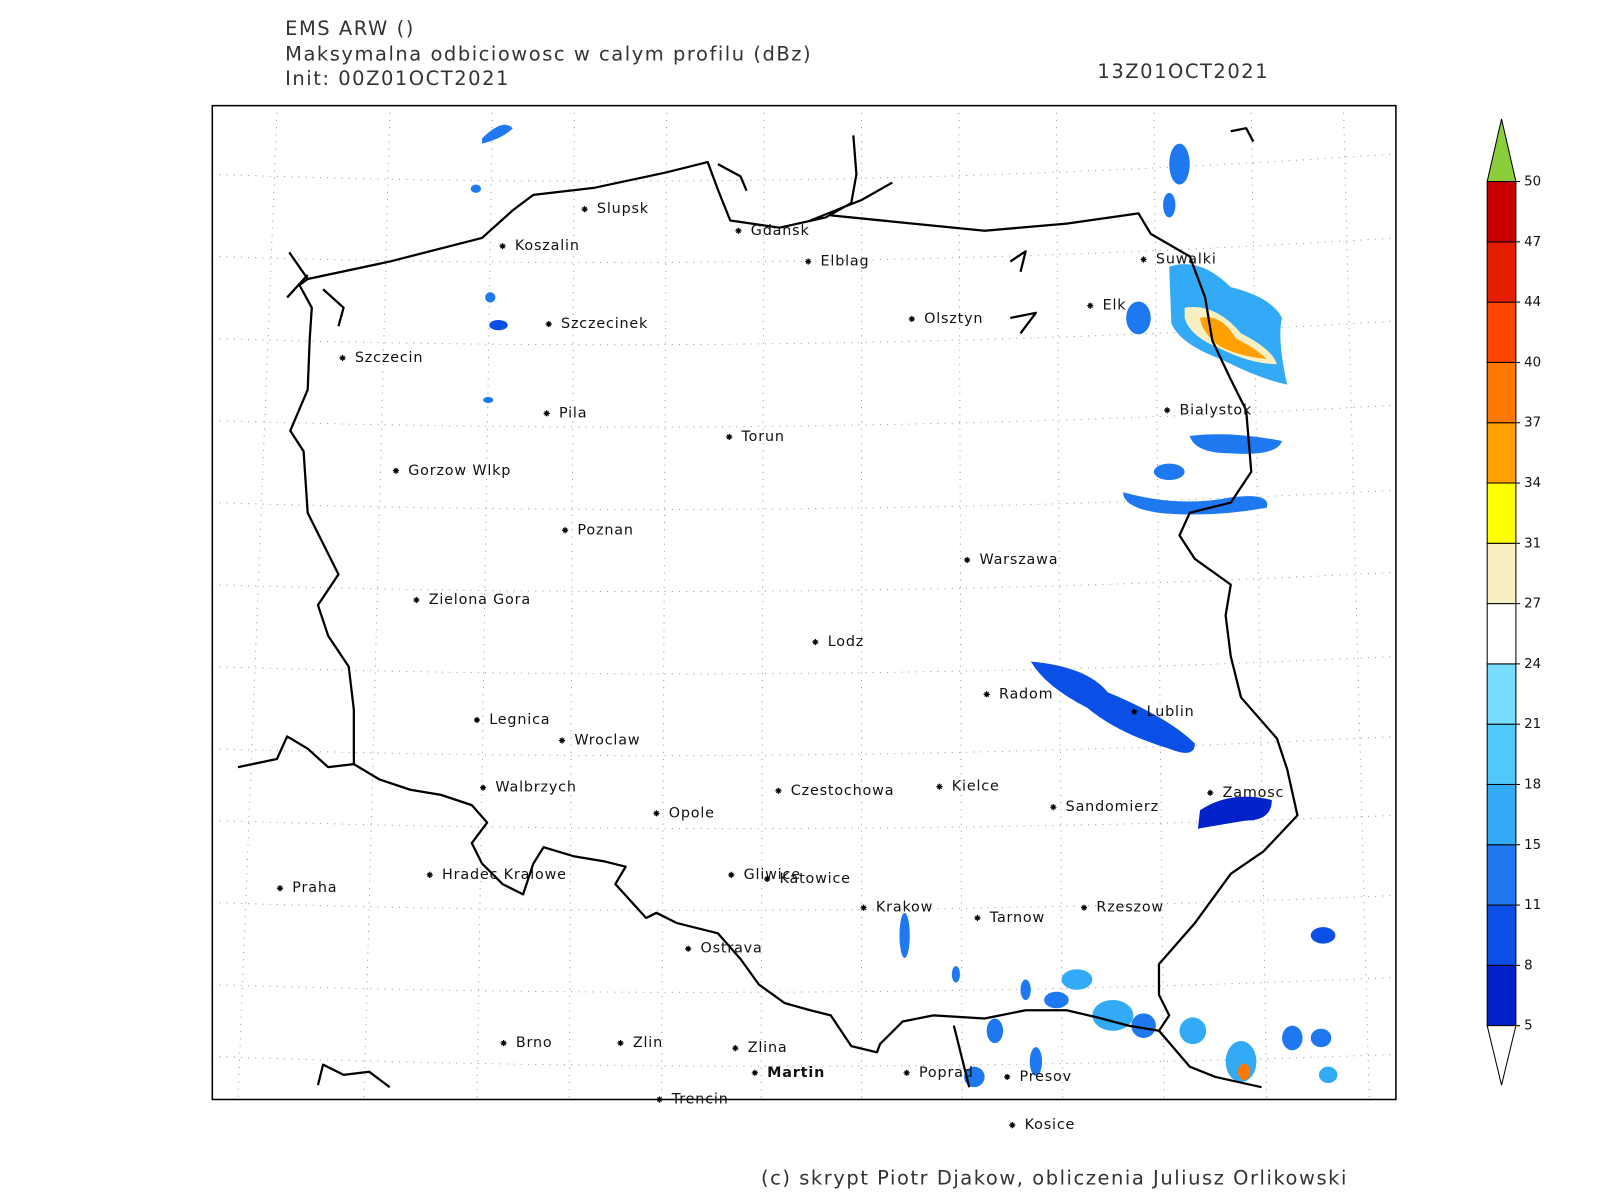 The image size is (1600, 1200). I want to click on city-label: Zielona Gora, so click(480, 600).